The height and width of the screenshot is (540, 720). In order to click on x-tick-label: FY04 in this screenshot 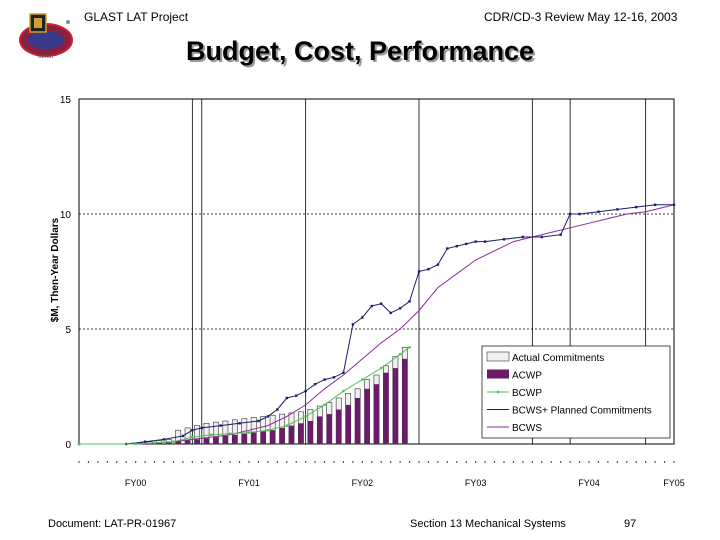, I will do `click(589, 483)`.